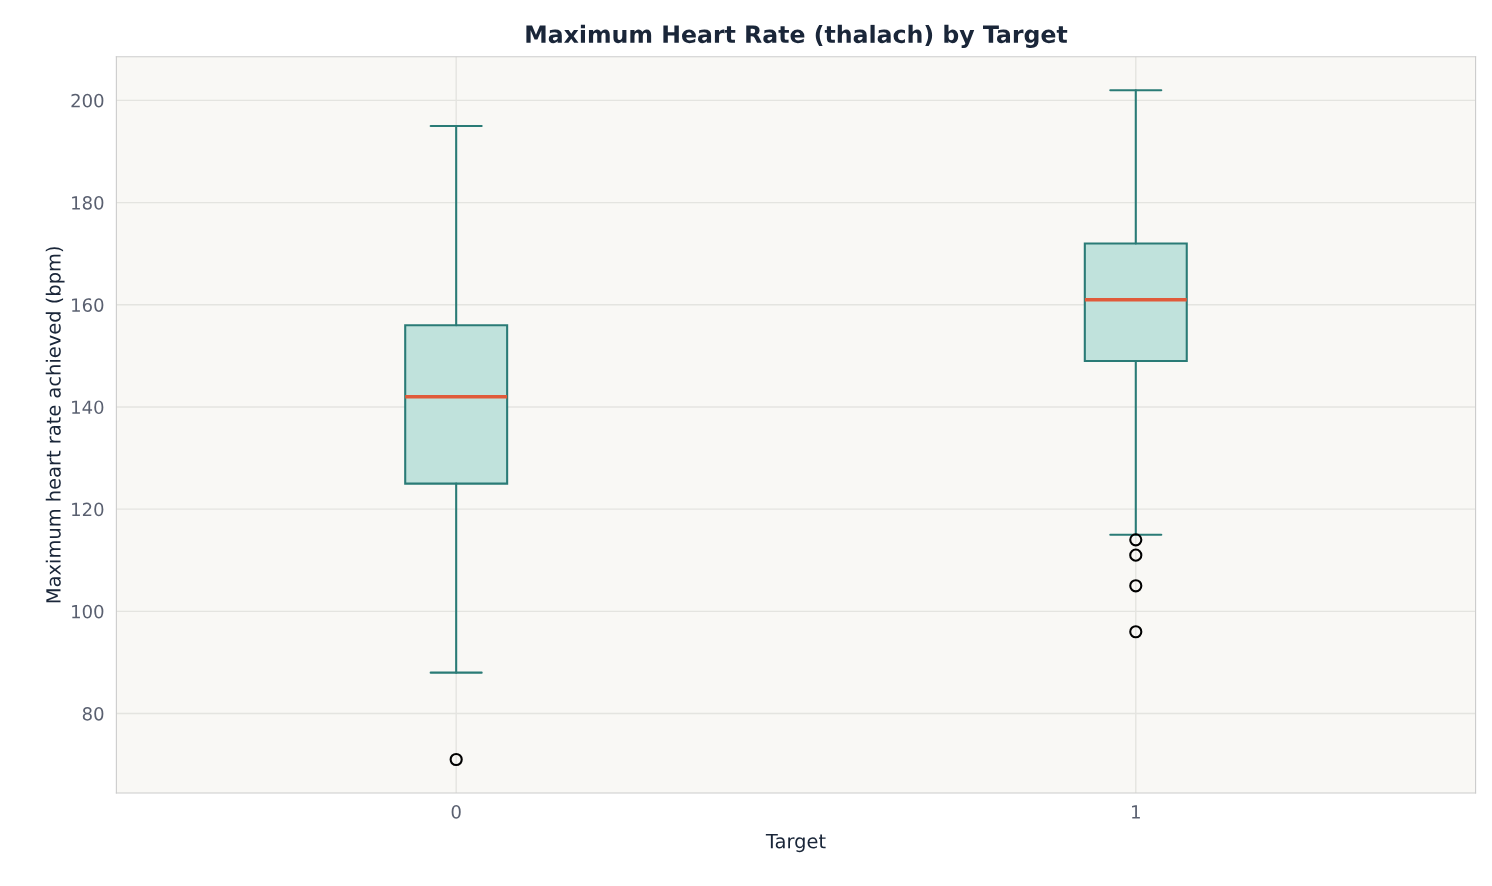 Image resolution: width=1492 pixels, height=886 pixels. Describe the element at coordinates (456, 812) in the screenshot. I see `x-tick-label: 0` at that location.